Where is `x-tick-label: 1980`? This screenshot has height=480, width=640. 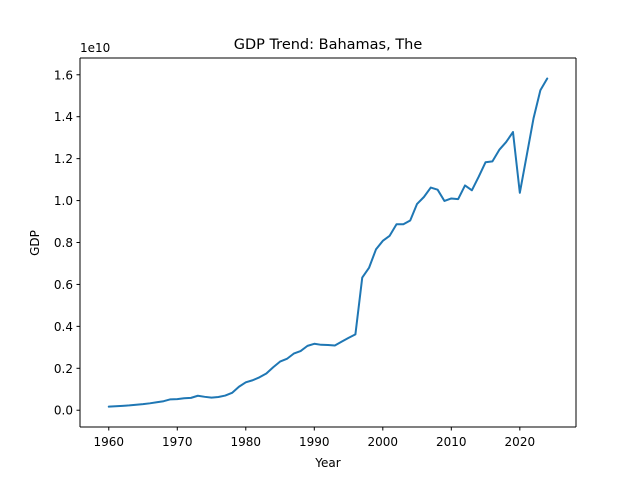 x-tick-label: 1980 is located at coordinates (246, 442).